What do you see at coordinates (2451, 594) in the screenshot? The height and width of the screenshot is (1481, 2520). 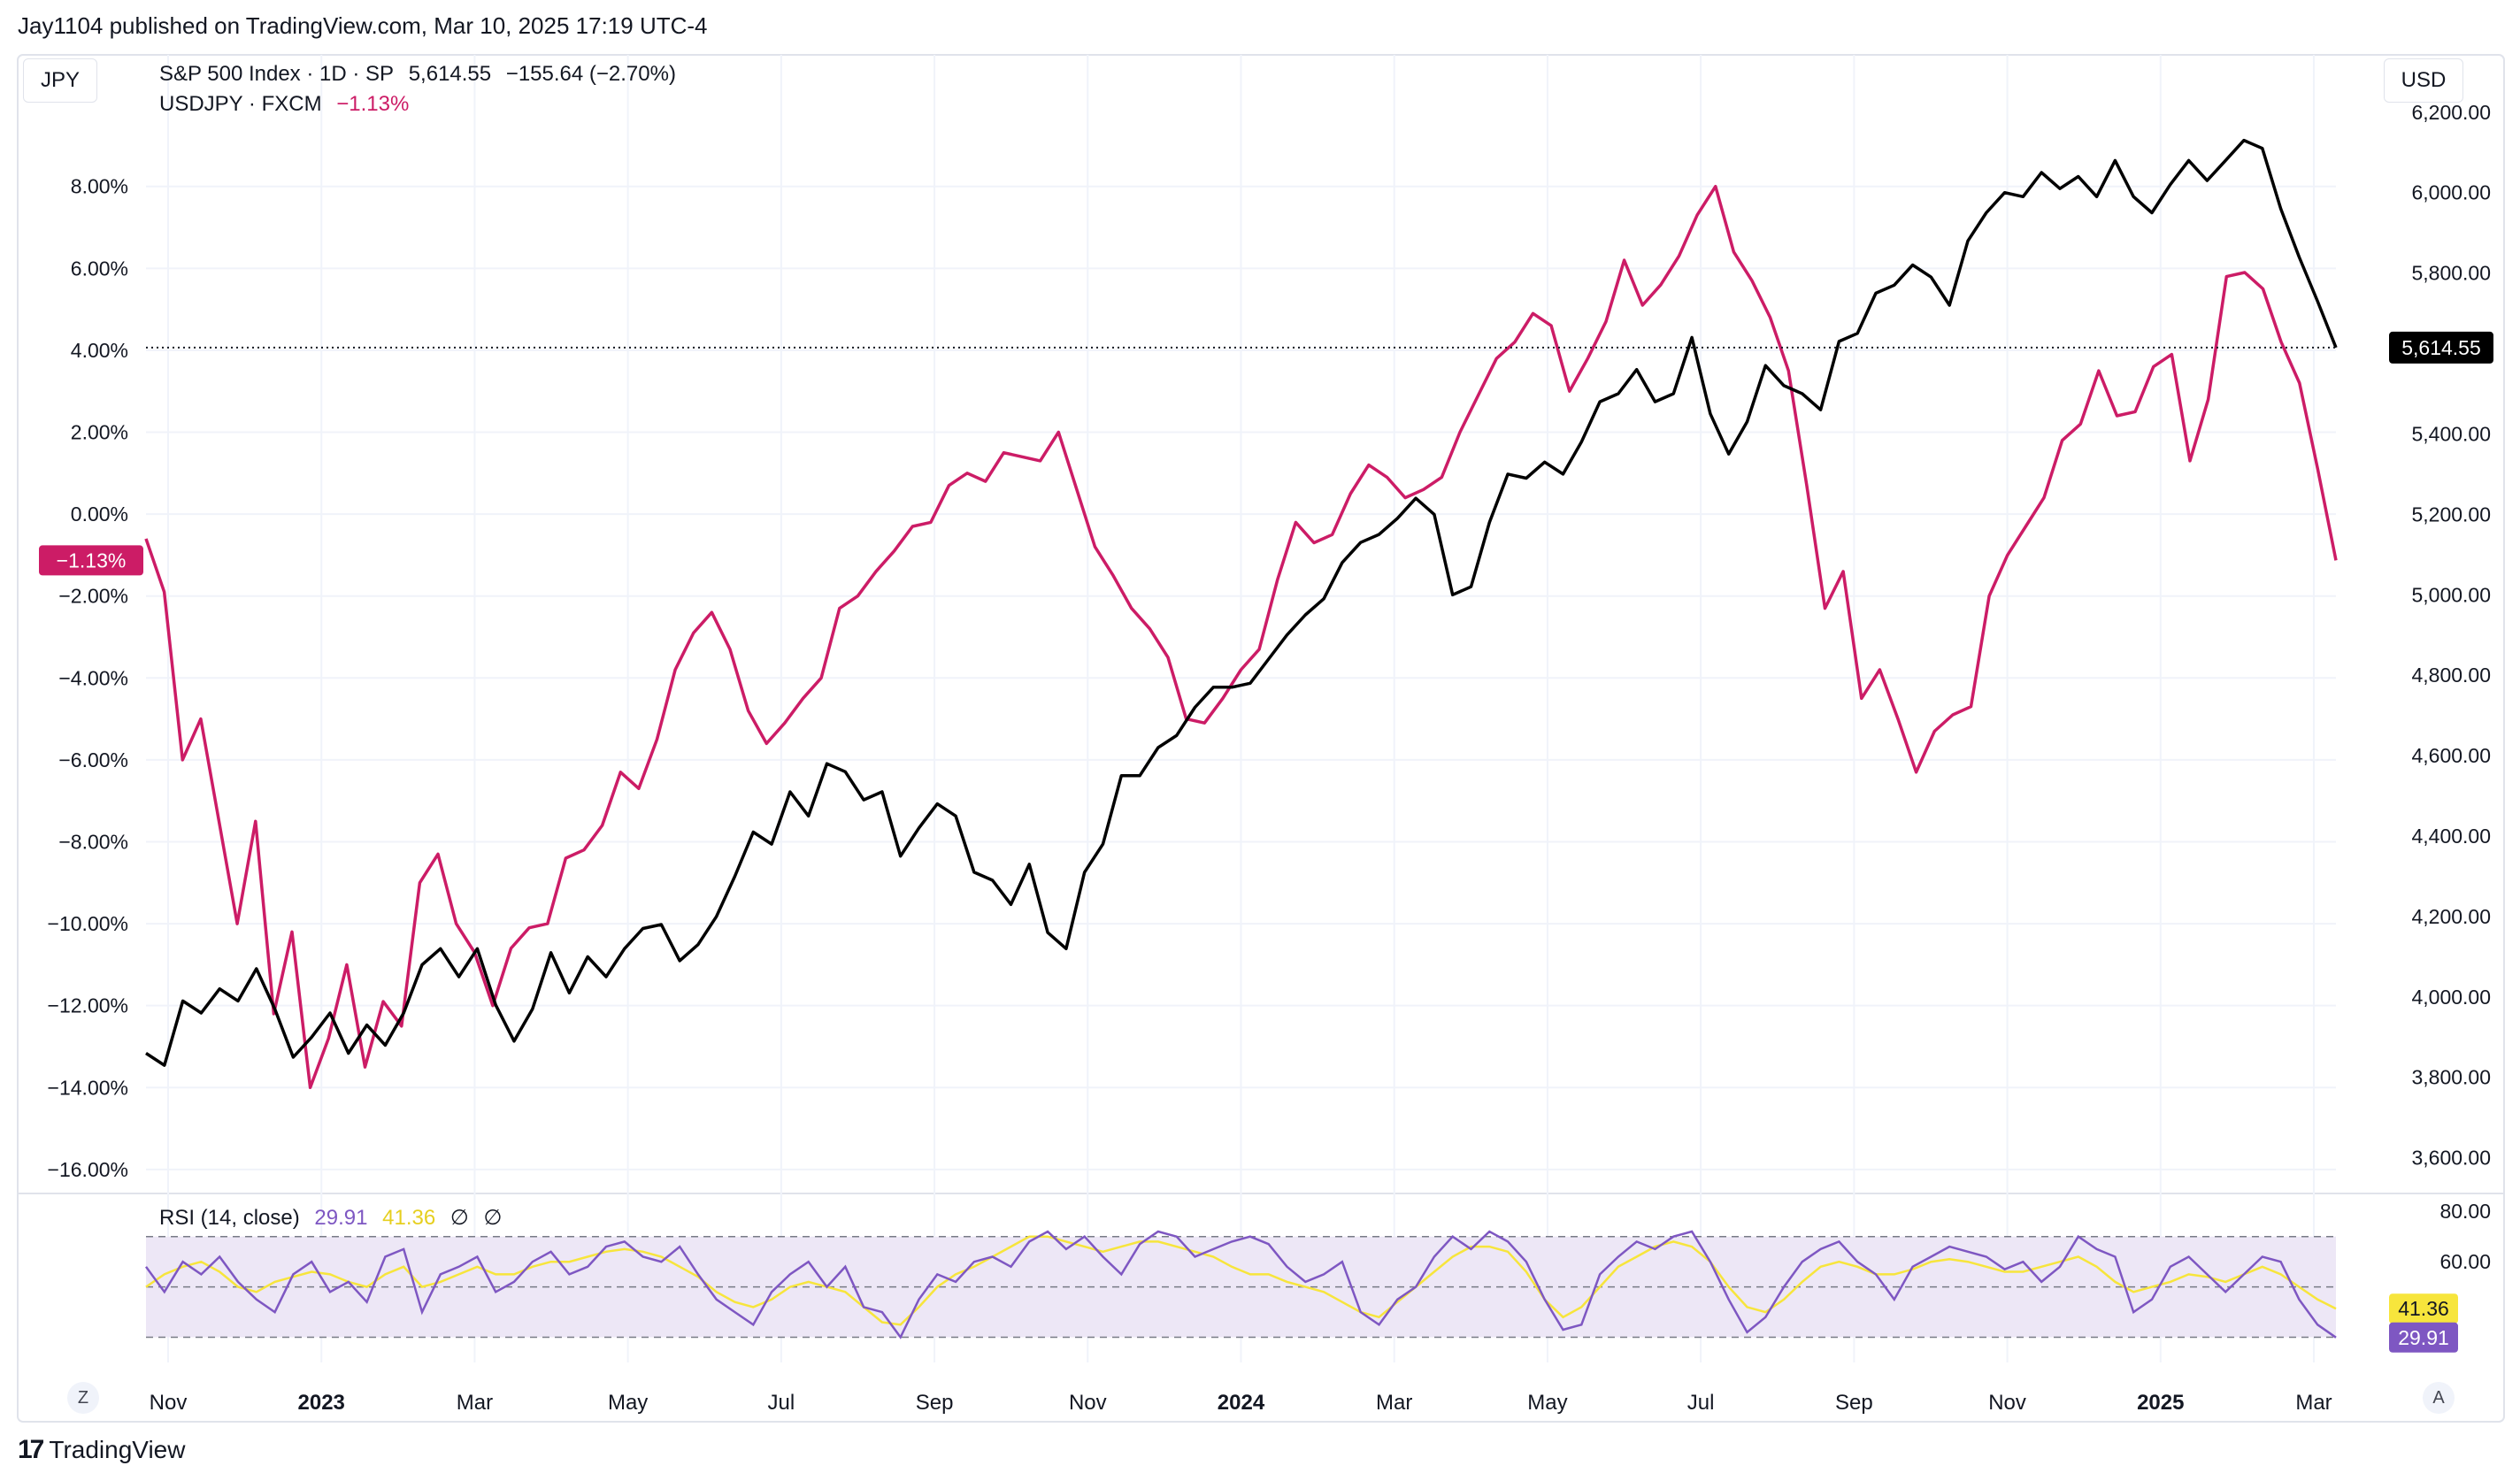 I see `right-axis-tick: 5,000.00` at bounding box center [2451, 594].